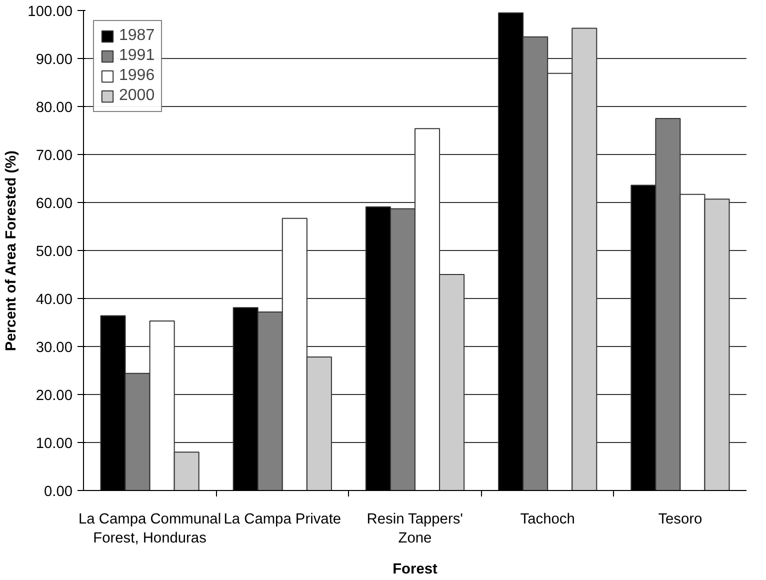 The height and width of the screenshot is (580, 766). Describe the element at coordinates (54, 204) in the screenshot. I see `y-tick-label: 60.00` at that location.